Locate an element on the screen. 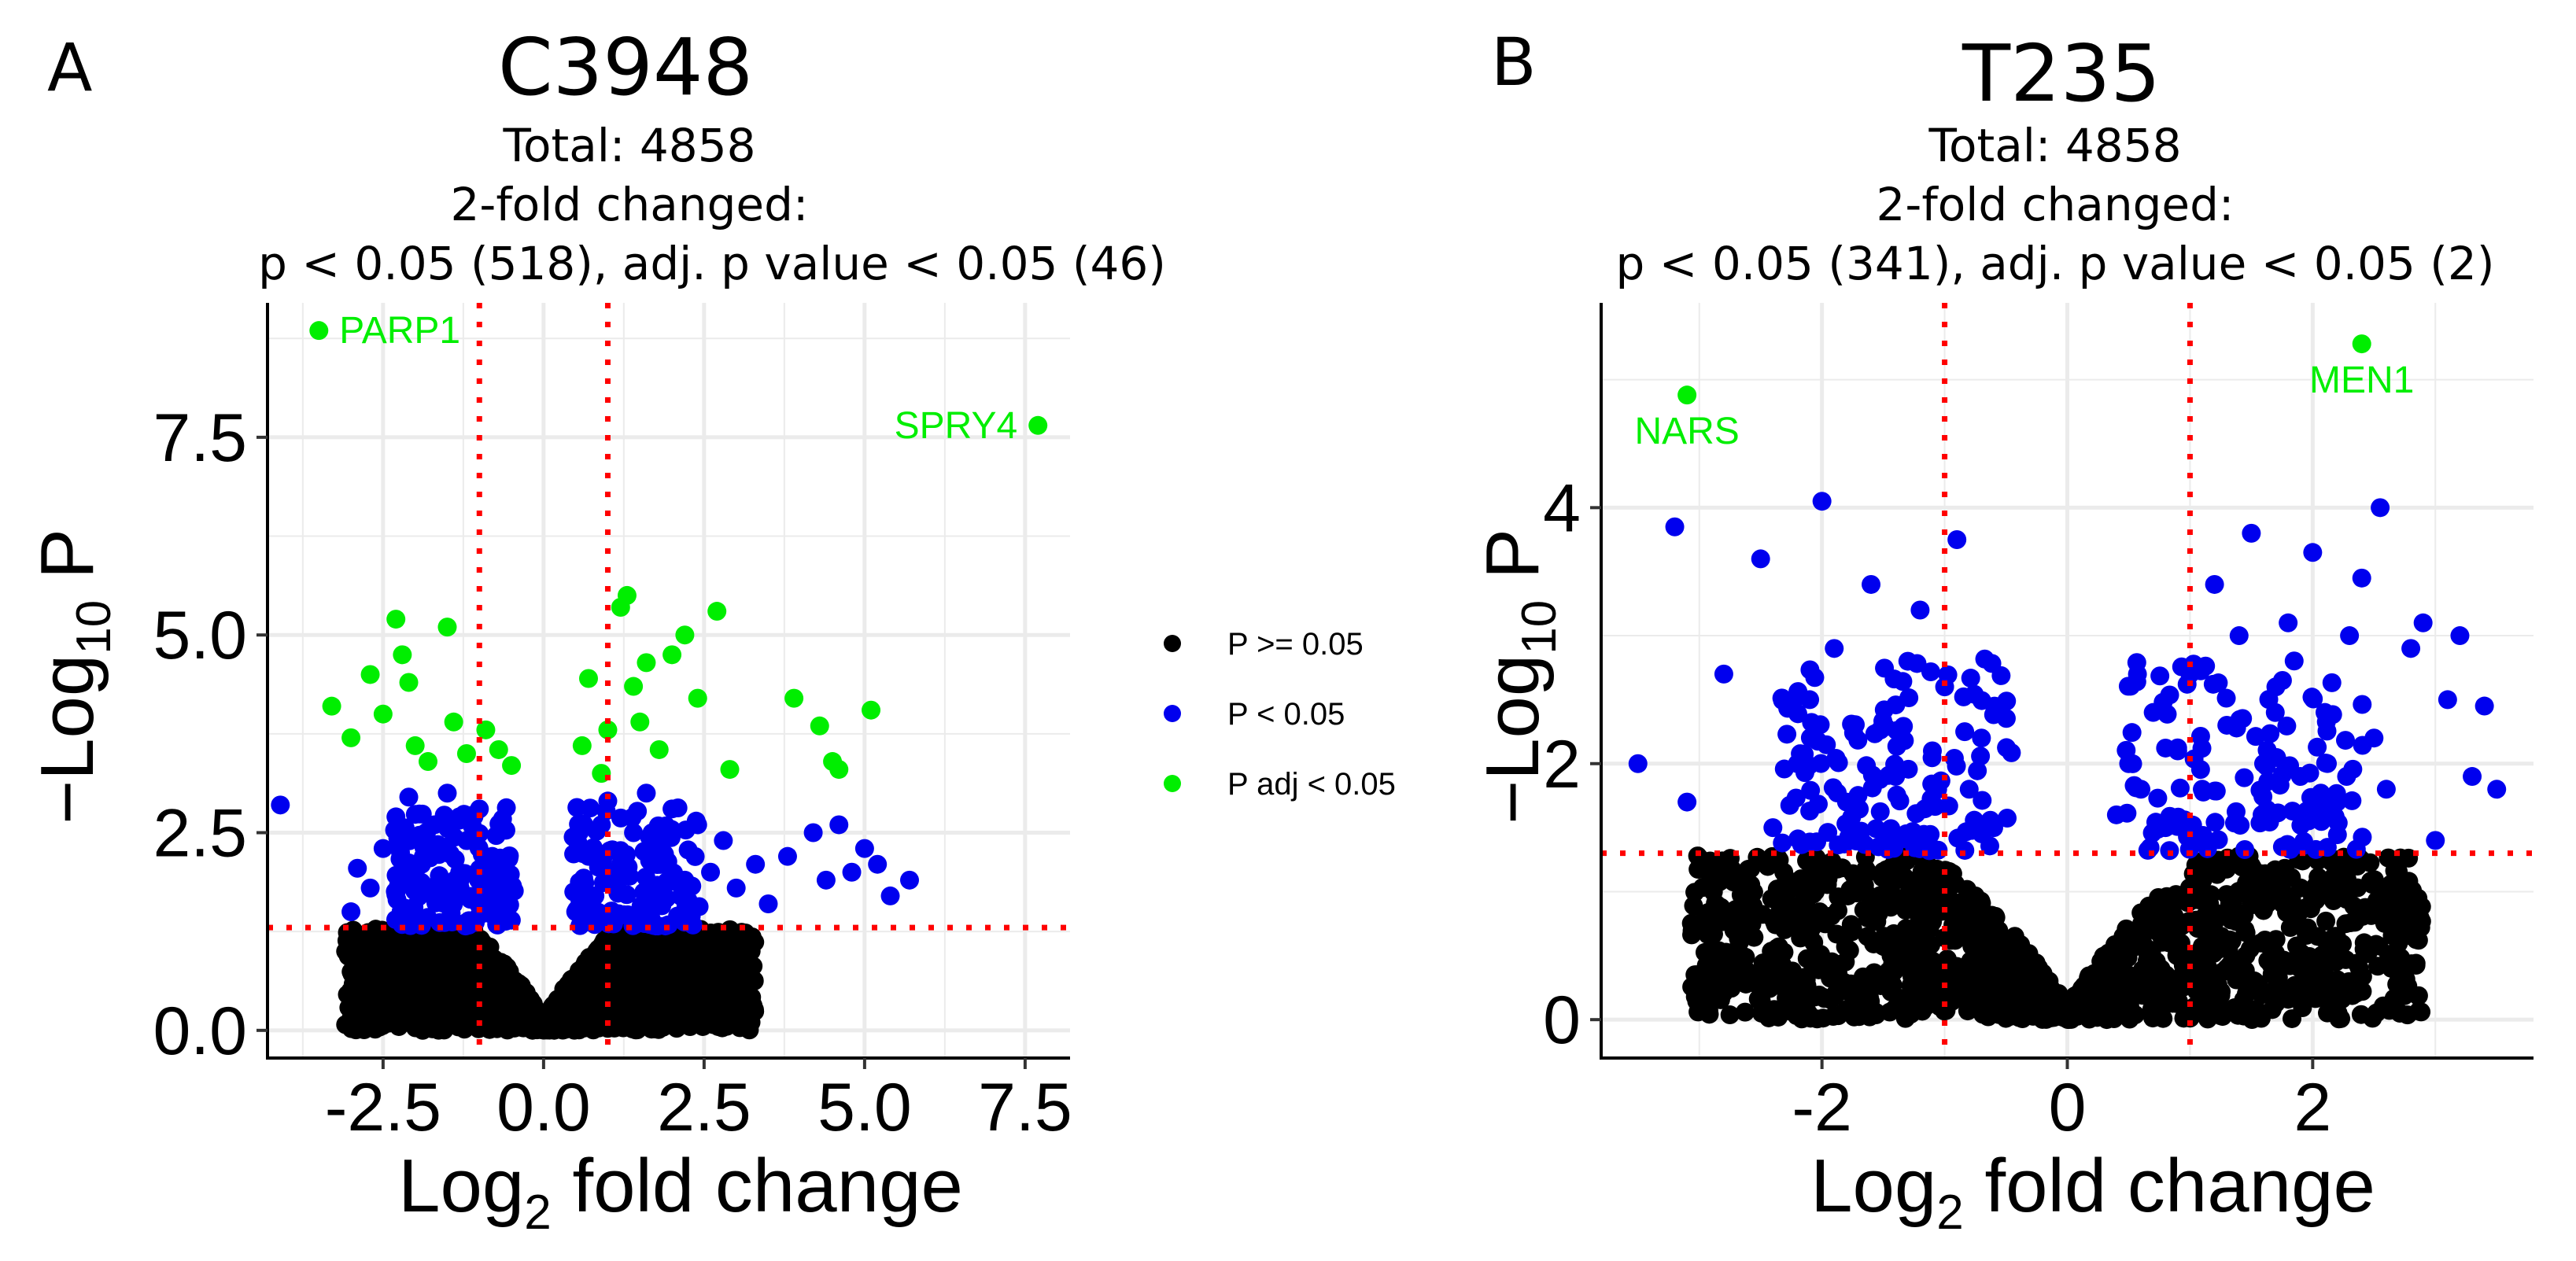 The height and width of the screenshot is (1261, 2576). panel-b-y-axis-title: −Log10 P is located at coordinates (1519, 676).